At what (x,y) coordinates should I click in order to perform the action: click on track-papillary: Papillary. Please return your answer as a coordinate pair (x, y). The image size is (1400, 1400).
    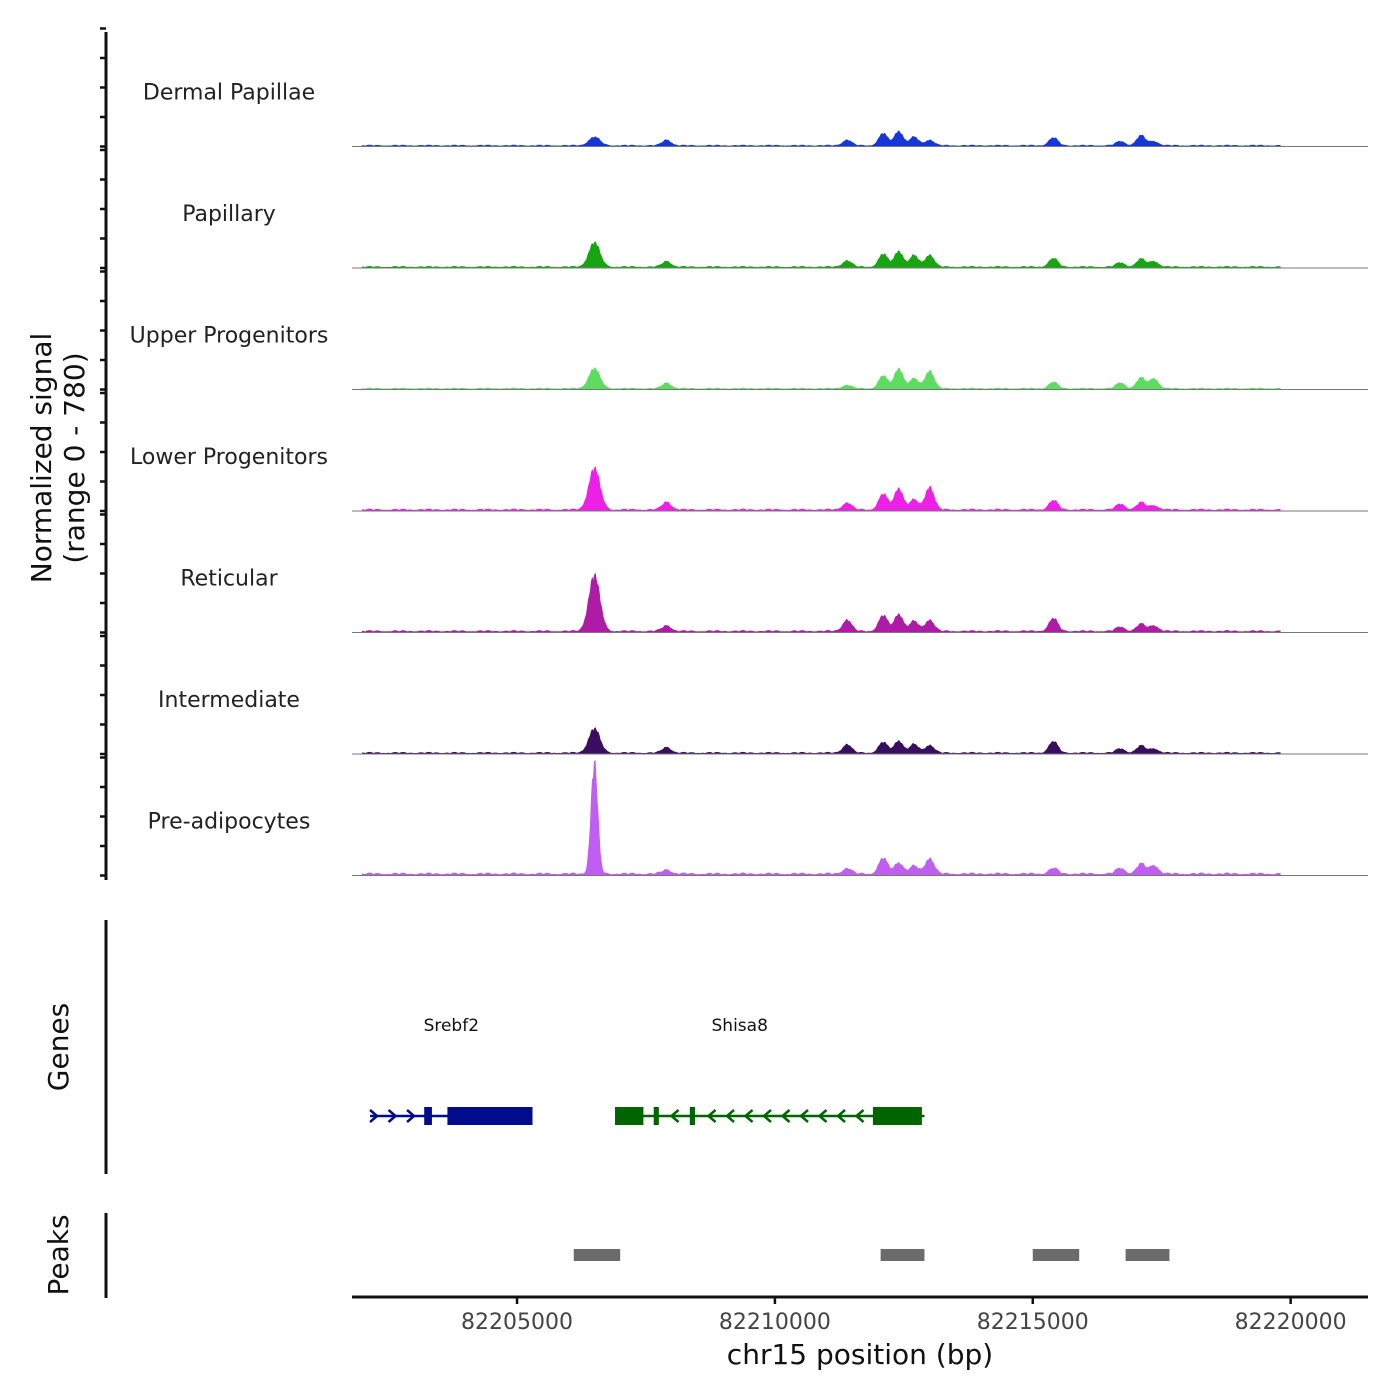
    Looking at the image, I should click on (775, 235).